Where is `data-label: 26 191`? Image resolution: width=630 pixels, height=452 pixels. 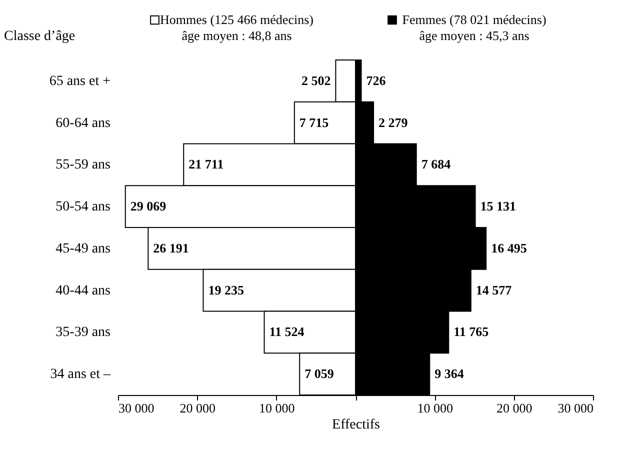
data-label: 26 191 is located at coordinates (171, 248).